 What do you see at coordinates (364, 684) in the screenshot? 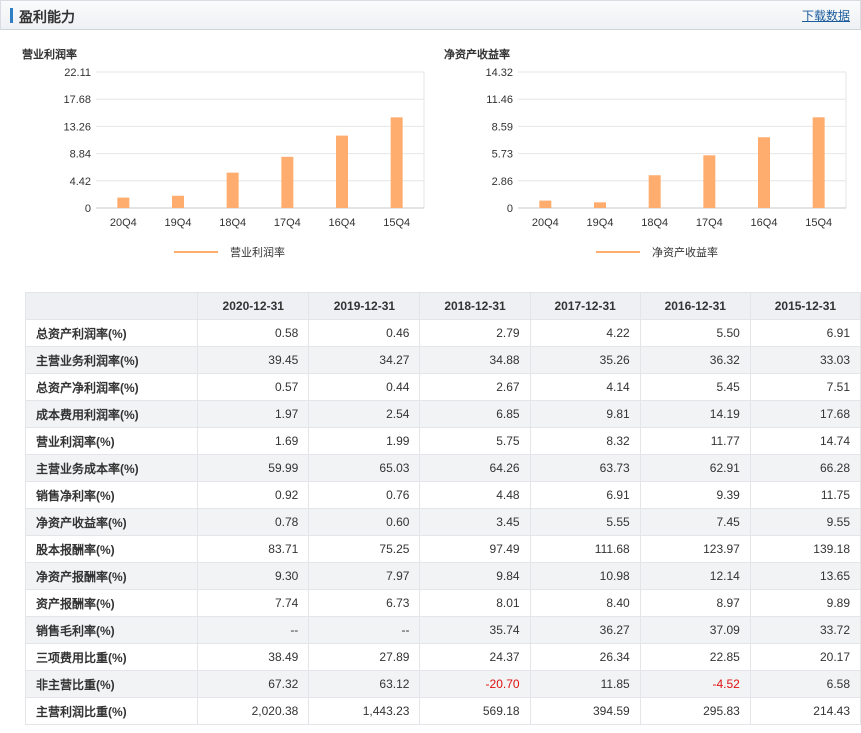
I see `table-cell: 63.12` at bounding box center [364, 684].